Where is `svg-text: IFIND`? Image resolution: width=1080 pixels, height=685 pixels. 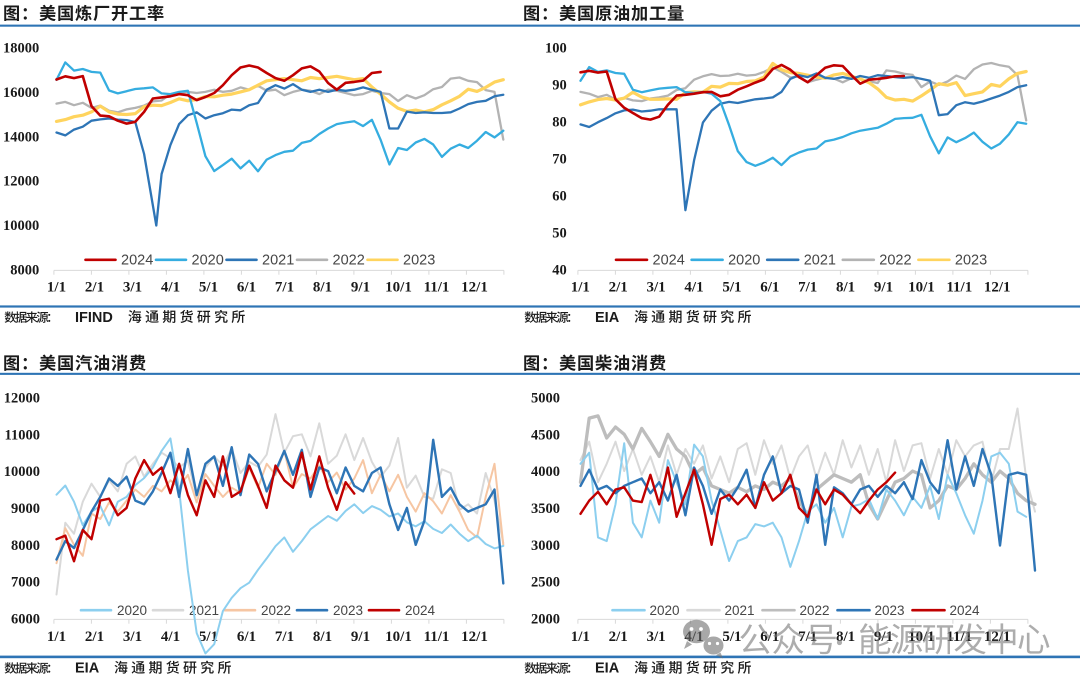
svg-text: IFIND is located at coordinates (94, 318).